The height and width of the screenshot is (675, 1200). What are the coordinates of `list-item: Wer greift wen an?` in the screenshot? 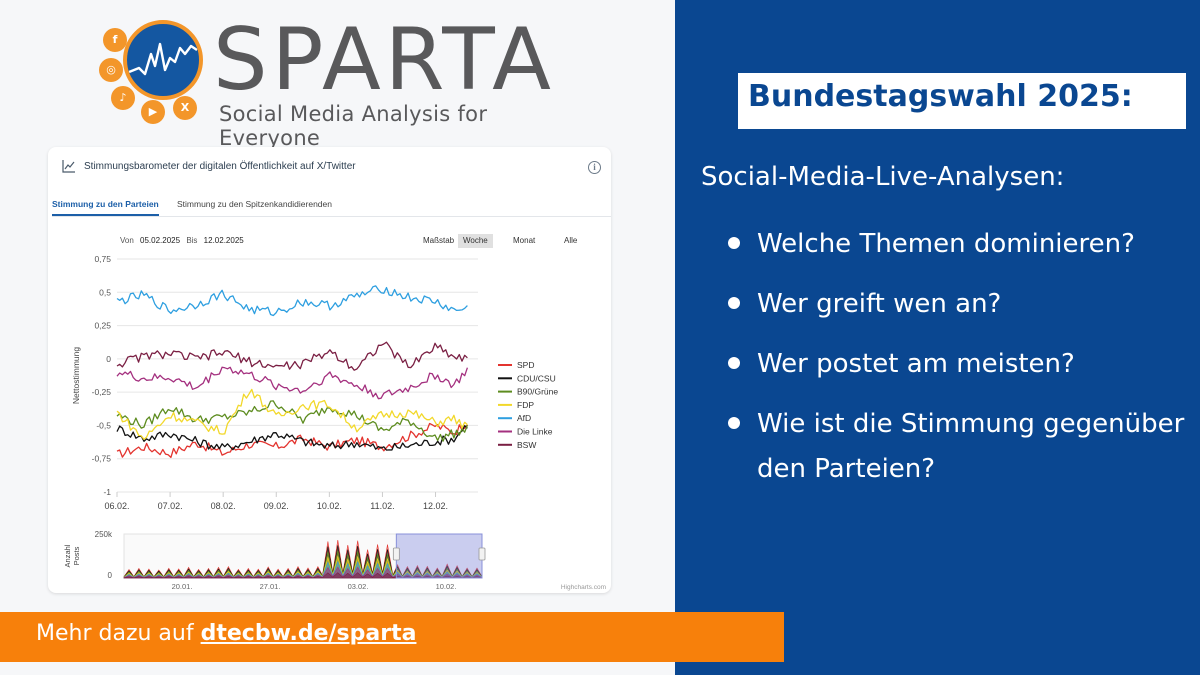 It's located at (958, 304).